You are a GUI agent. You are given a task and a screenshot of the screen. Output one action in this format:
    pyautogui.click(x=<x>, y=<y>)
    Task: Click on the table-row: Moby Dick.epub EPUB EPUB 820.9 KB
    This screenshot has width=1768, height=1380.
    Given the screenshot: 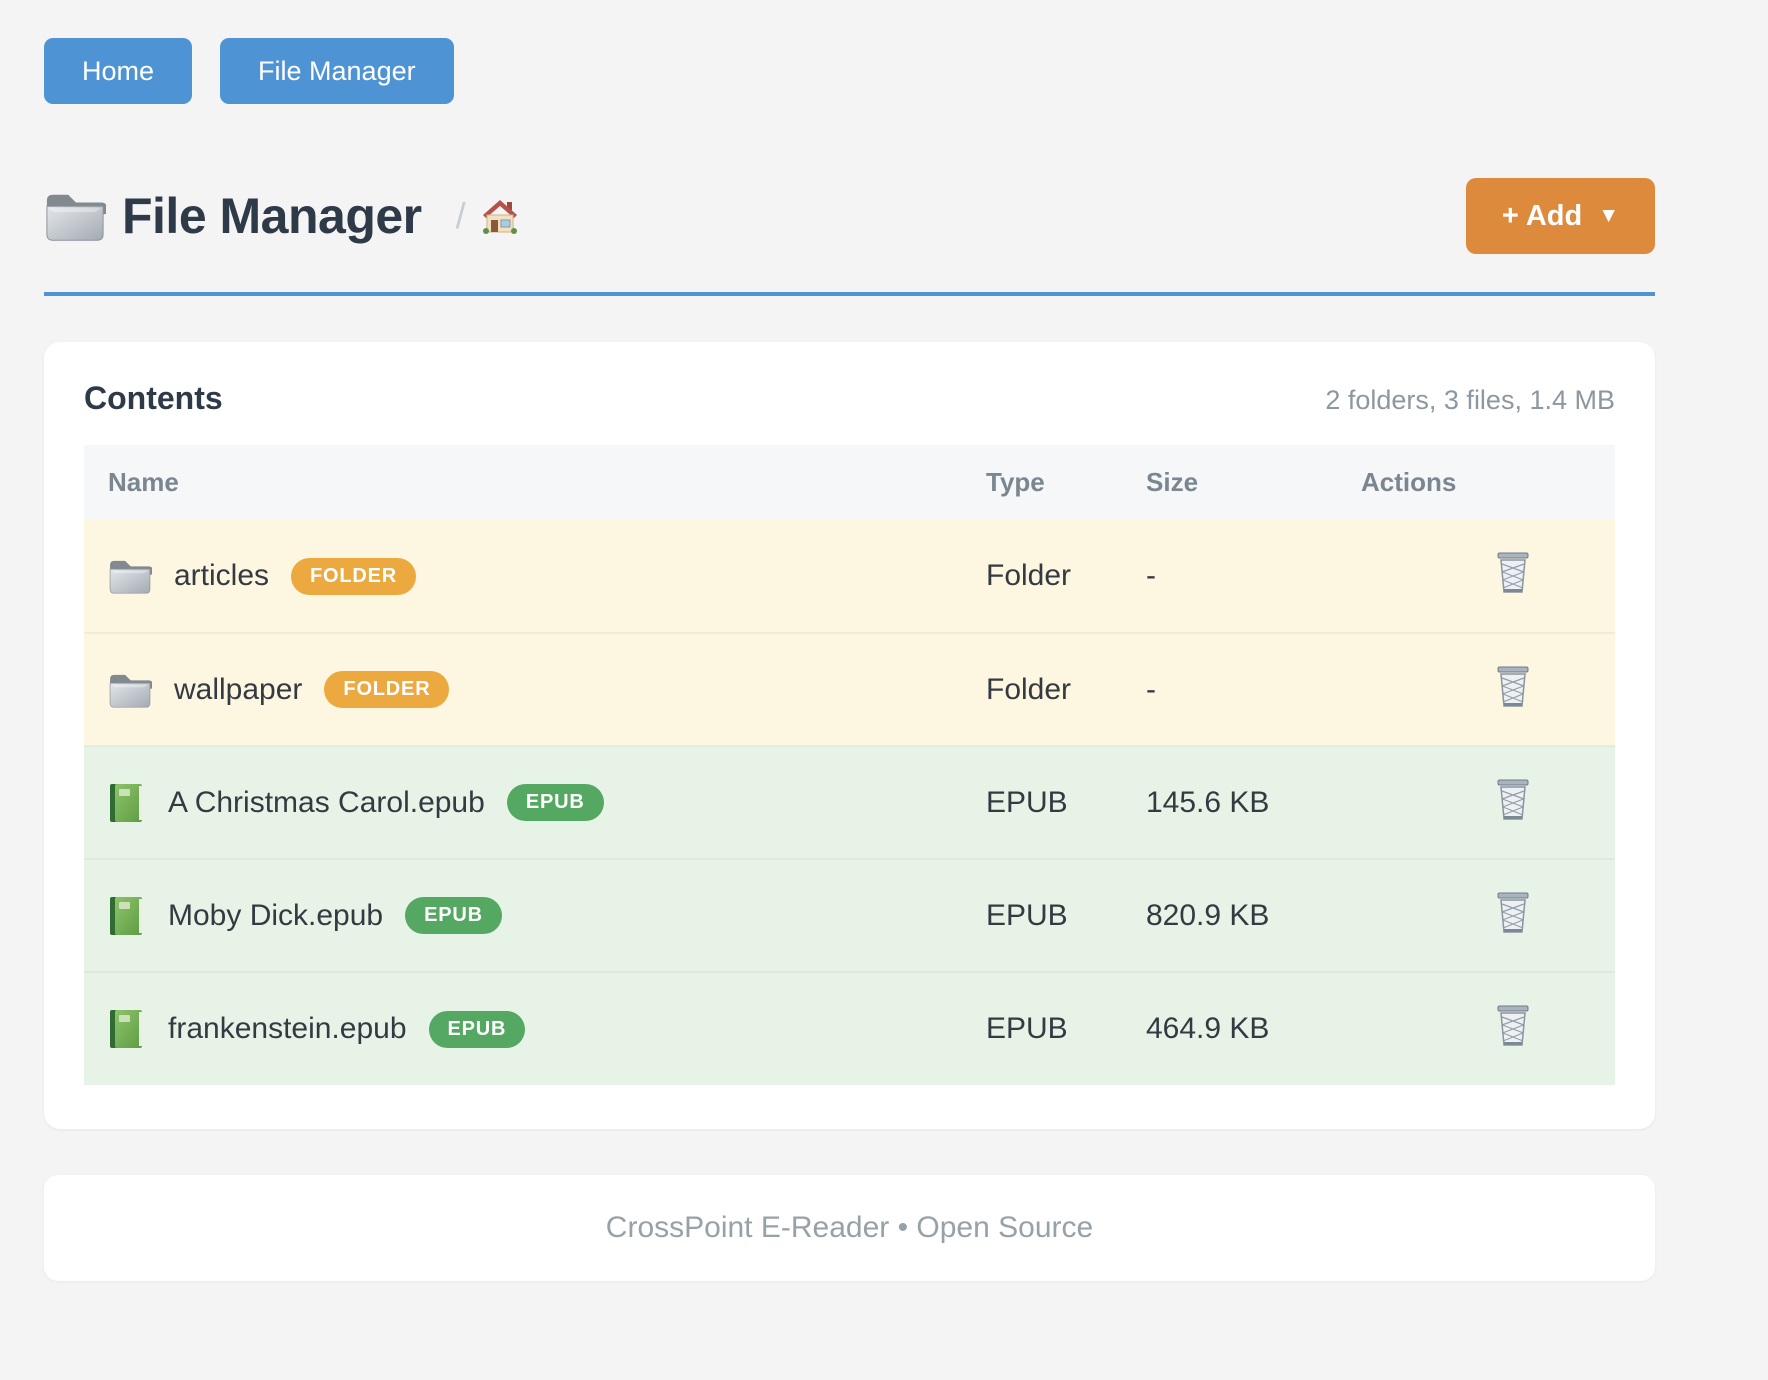 What is the action you would take?
    pyautogui.click(x=849, y=915)
    